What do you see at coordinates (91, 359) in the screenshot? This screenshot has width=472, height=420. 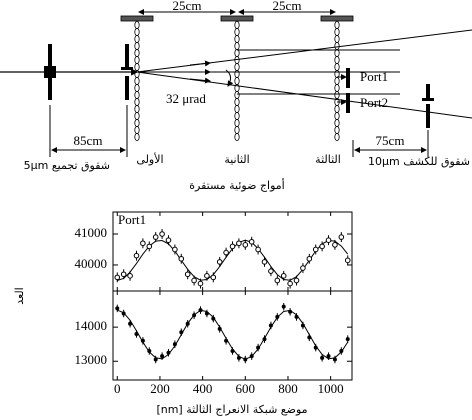 I see `y-tick-label: 13000` at bounding box center [91, 359].